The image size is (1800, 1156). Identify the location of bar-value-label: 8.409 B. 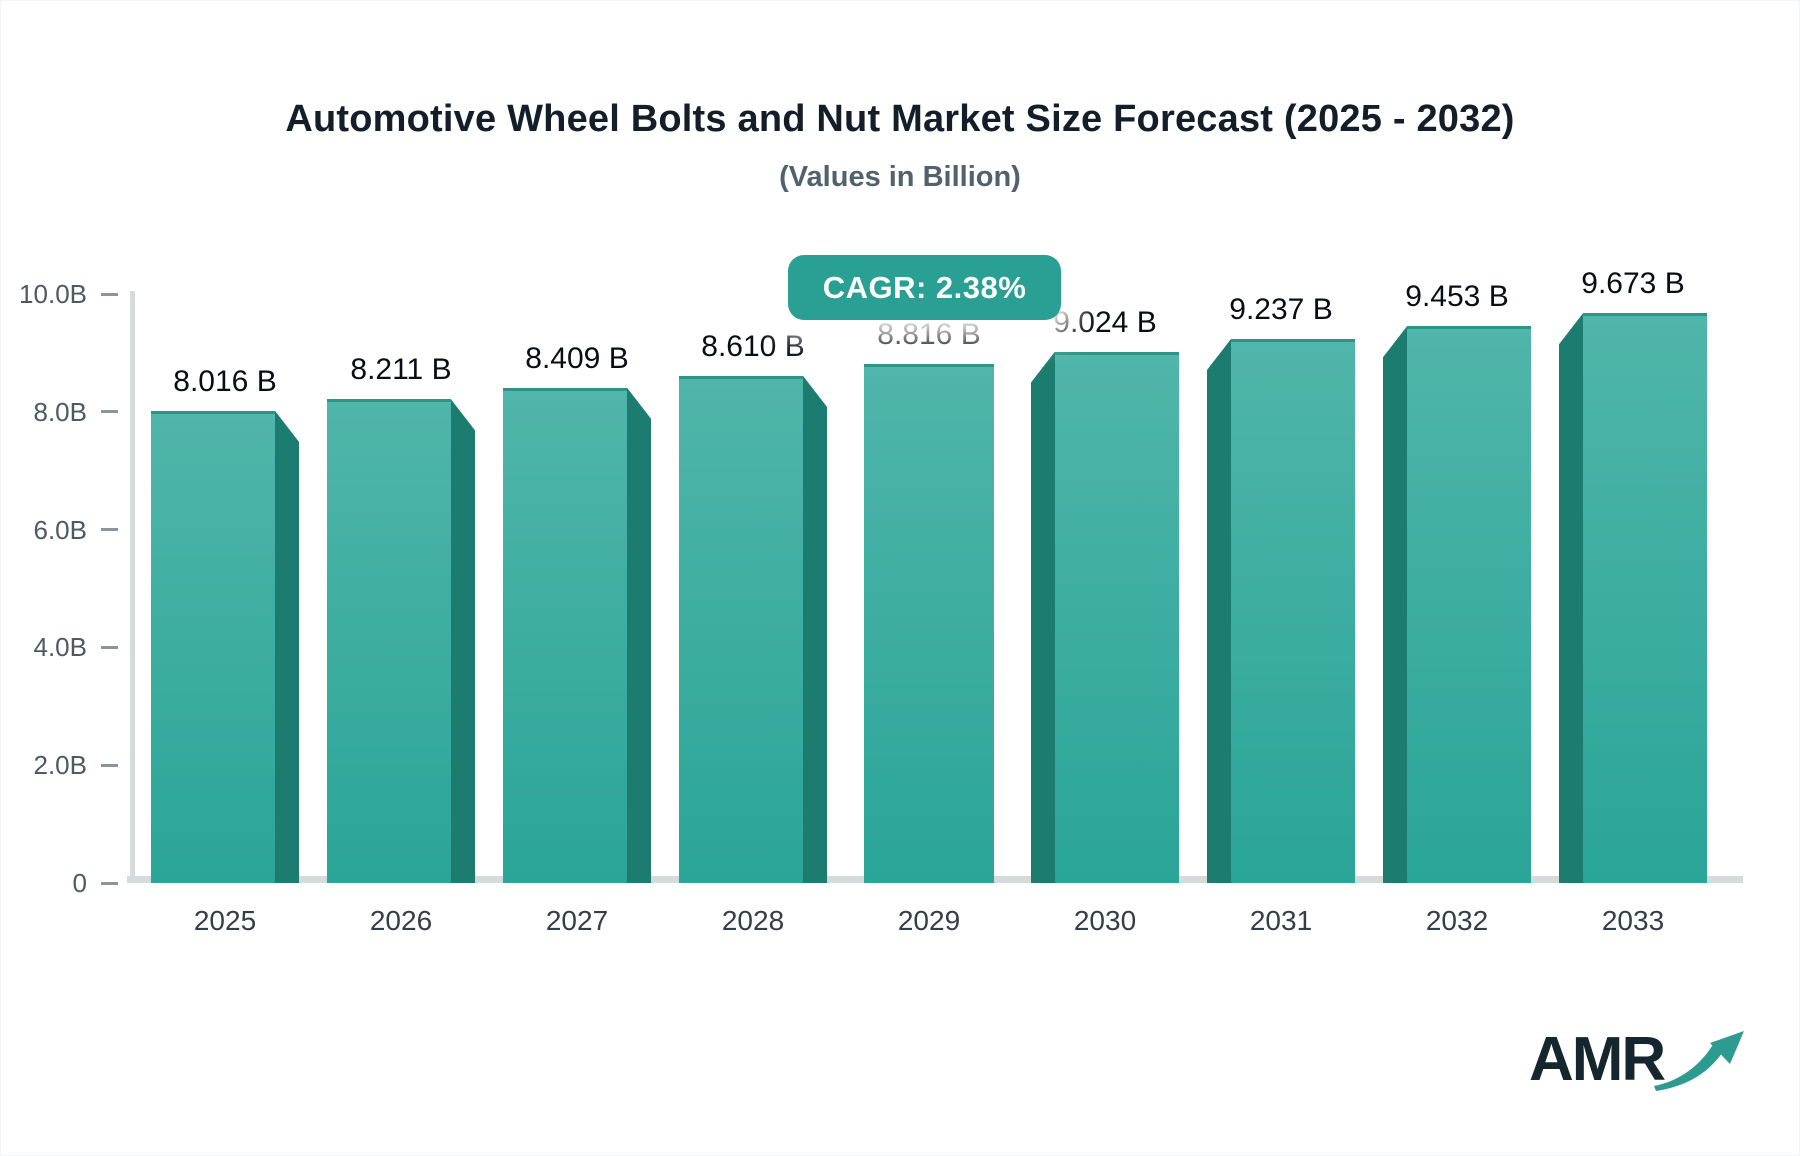
(577, 358).